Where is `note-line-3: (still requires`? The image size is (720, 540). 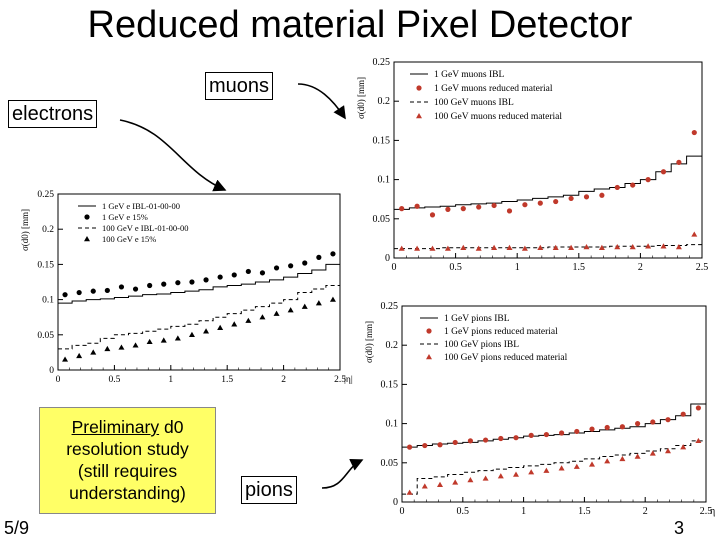 note-line-3: (still requires is located at coordinates (127, 471).